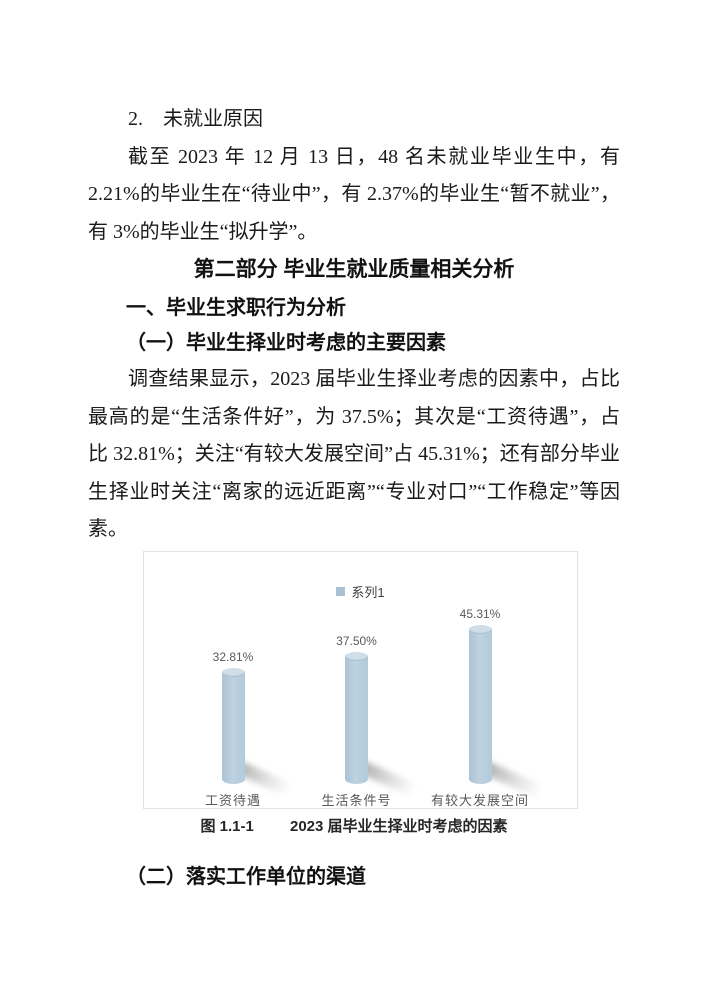  What do you see at coordinates (236, 308) in the screenshot?
I see `chapter-heading: 一、毕业生求职行为分析` at bounding box center [236, 308].